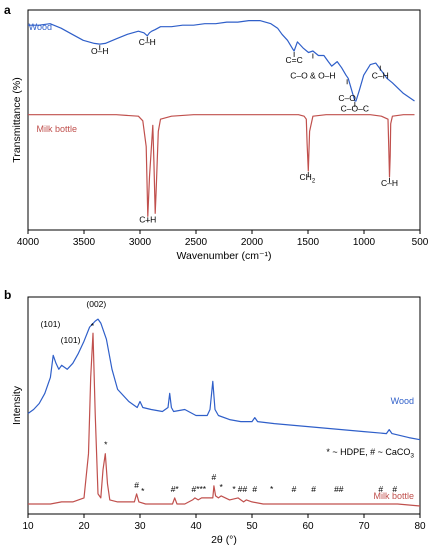 The height and width of the screenshot is (550, 429). What do you see at coordinates (221, 61) in the screenshot?
I see `series-line-wood` at bounding box center [221, 61].